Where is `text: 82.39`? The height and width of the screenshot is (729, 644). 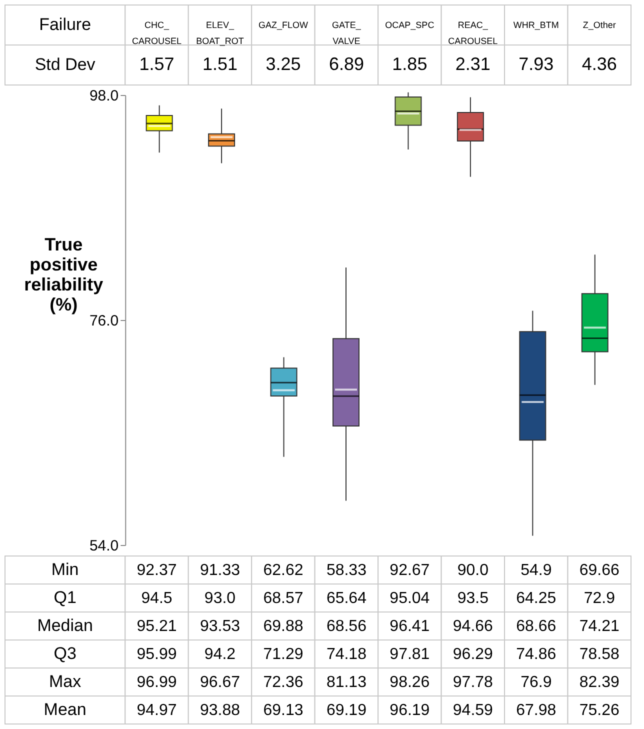
text: 82.39 is located at coordinates (599, 682).